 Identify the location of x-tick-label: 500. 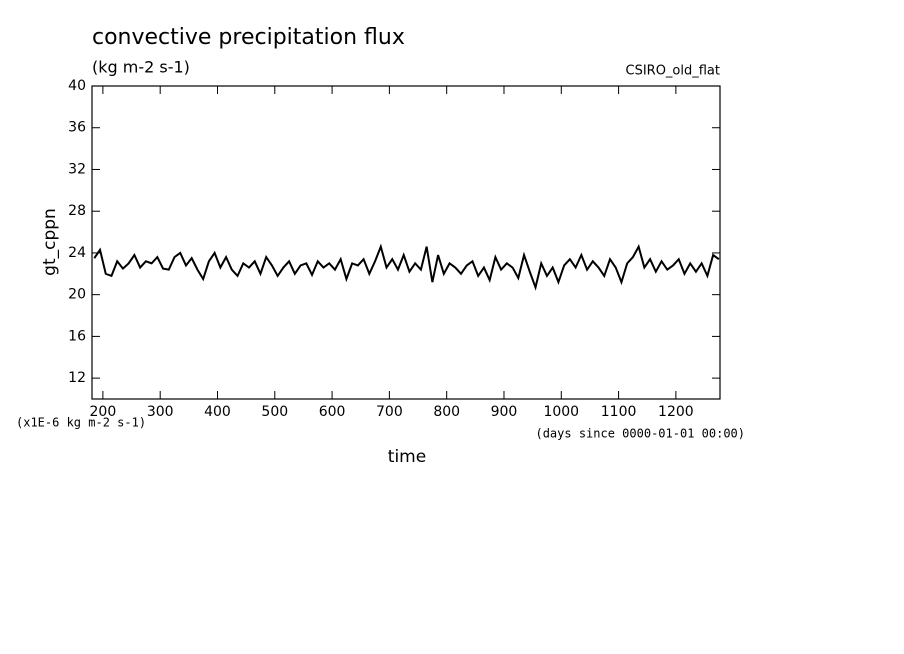
(274, 412).